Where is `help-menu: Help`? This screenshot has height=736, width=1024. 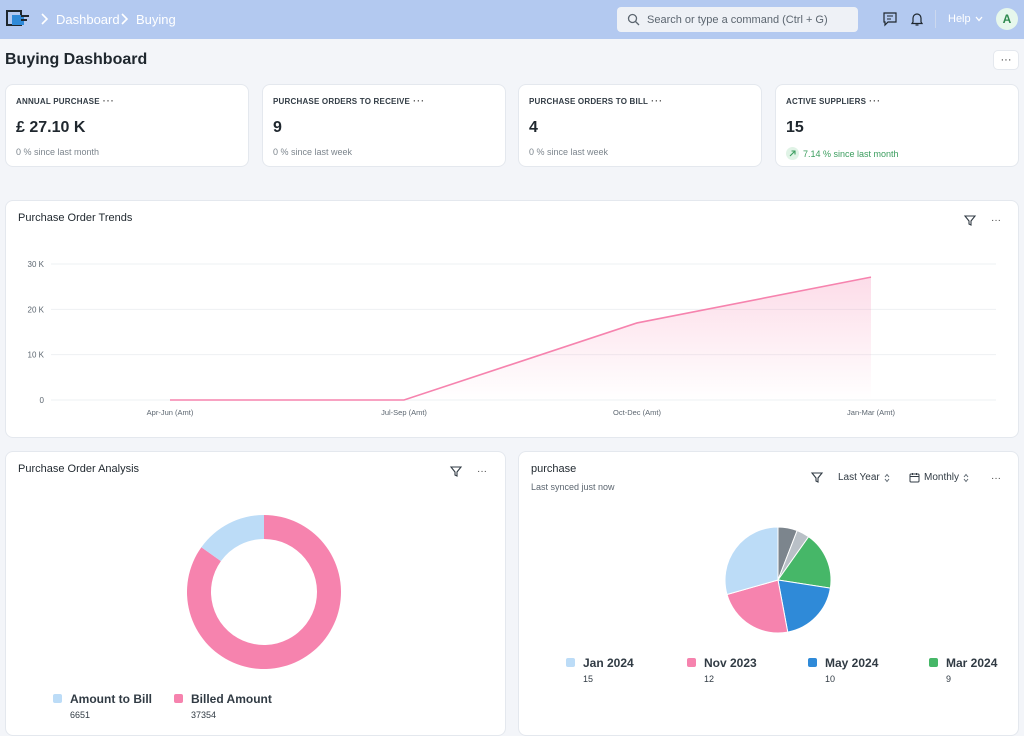 help-menu: Help is located at coordinates (965, 19).